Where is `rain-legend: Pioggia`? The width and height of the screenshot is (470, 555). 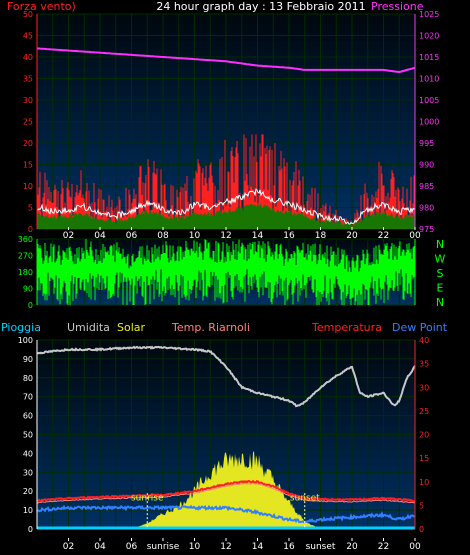
rain-legend: Pioggia is located at coordinates (21, 327).